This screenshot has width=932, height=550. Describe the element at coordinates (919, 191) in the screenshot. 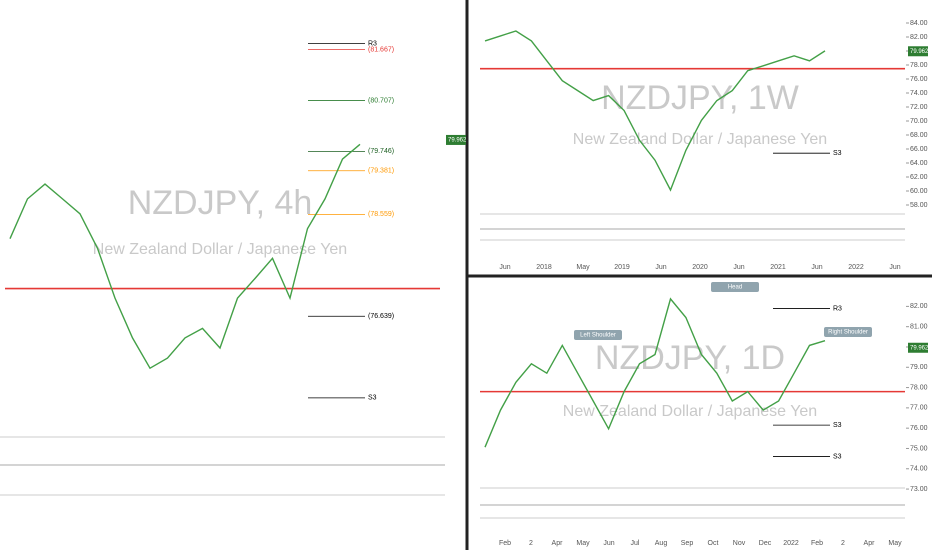

I see `y-tick-label: 60.00` at that location.